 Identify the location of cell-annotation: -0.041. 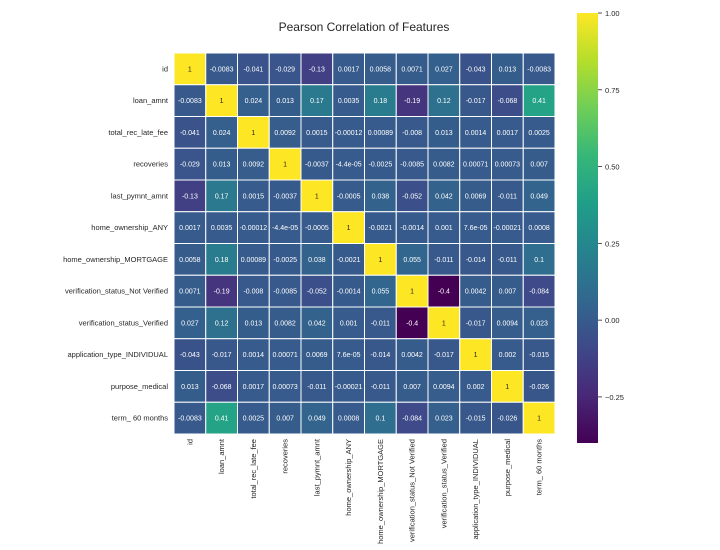
(190, 133).